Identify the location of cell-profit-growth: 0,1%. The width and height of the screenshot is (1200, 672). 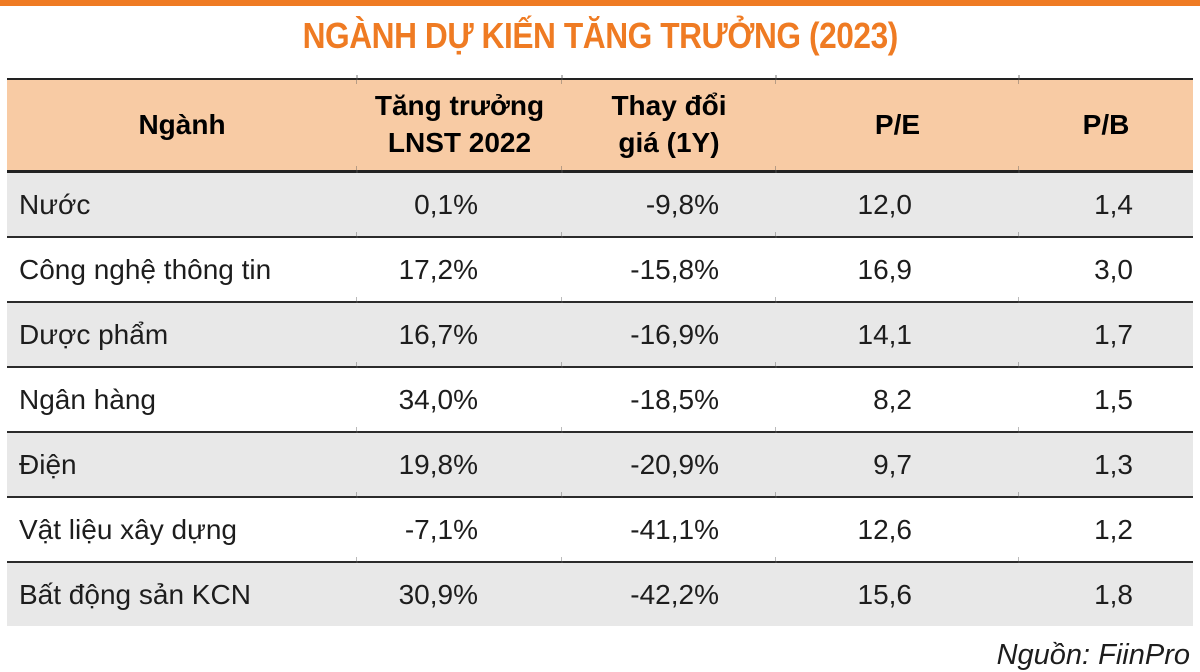
(460, 205).